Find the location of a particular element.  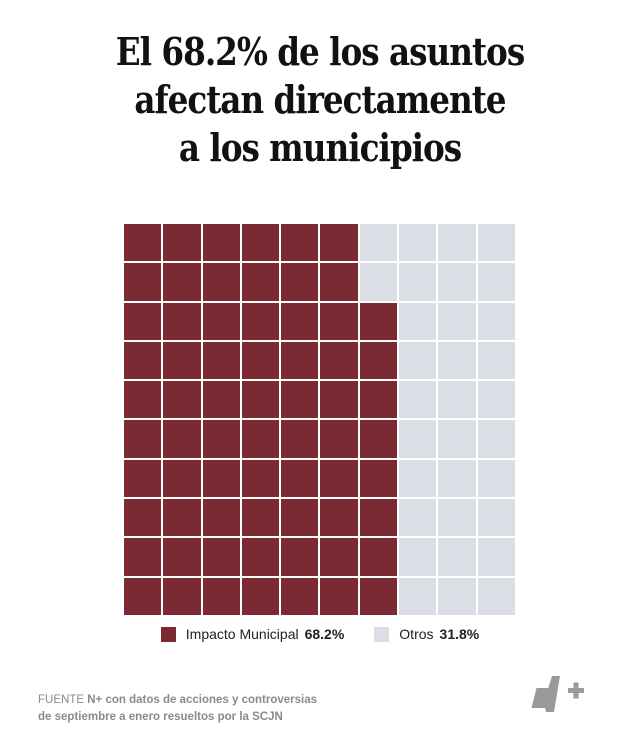

title-line-2: afectan directamente is located at coordinates (320, 99).